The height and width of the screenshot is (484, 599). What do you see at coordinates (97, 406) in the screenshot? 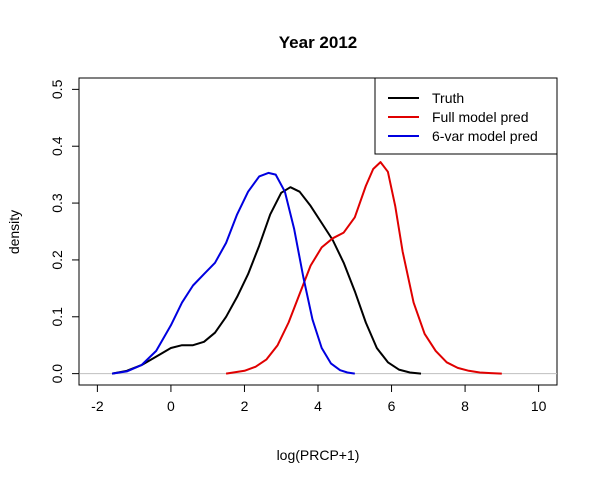
I see `x-tick-label: -2` at bounding box center [97, 406].